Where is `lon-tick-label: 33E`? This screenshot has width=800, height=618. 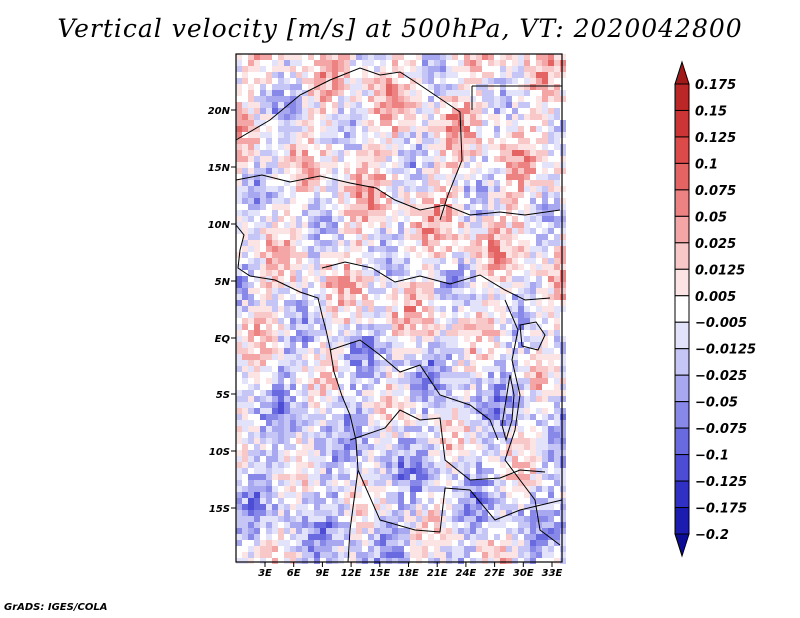 lon-tick-label: 33E is located at coordinates (552, 573).